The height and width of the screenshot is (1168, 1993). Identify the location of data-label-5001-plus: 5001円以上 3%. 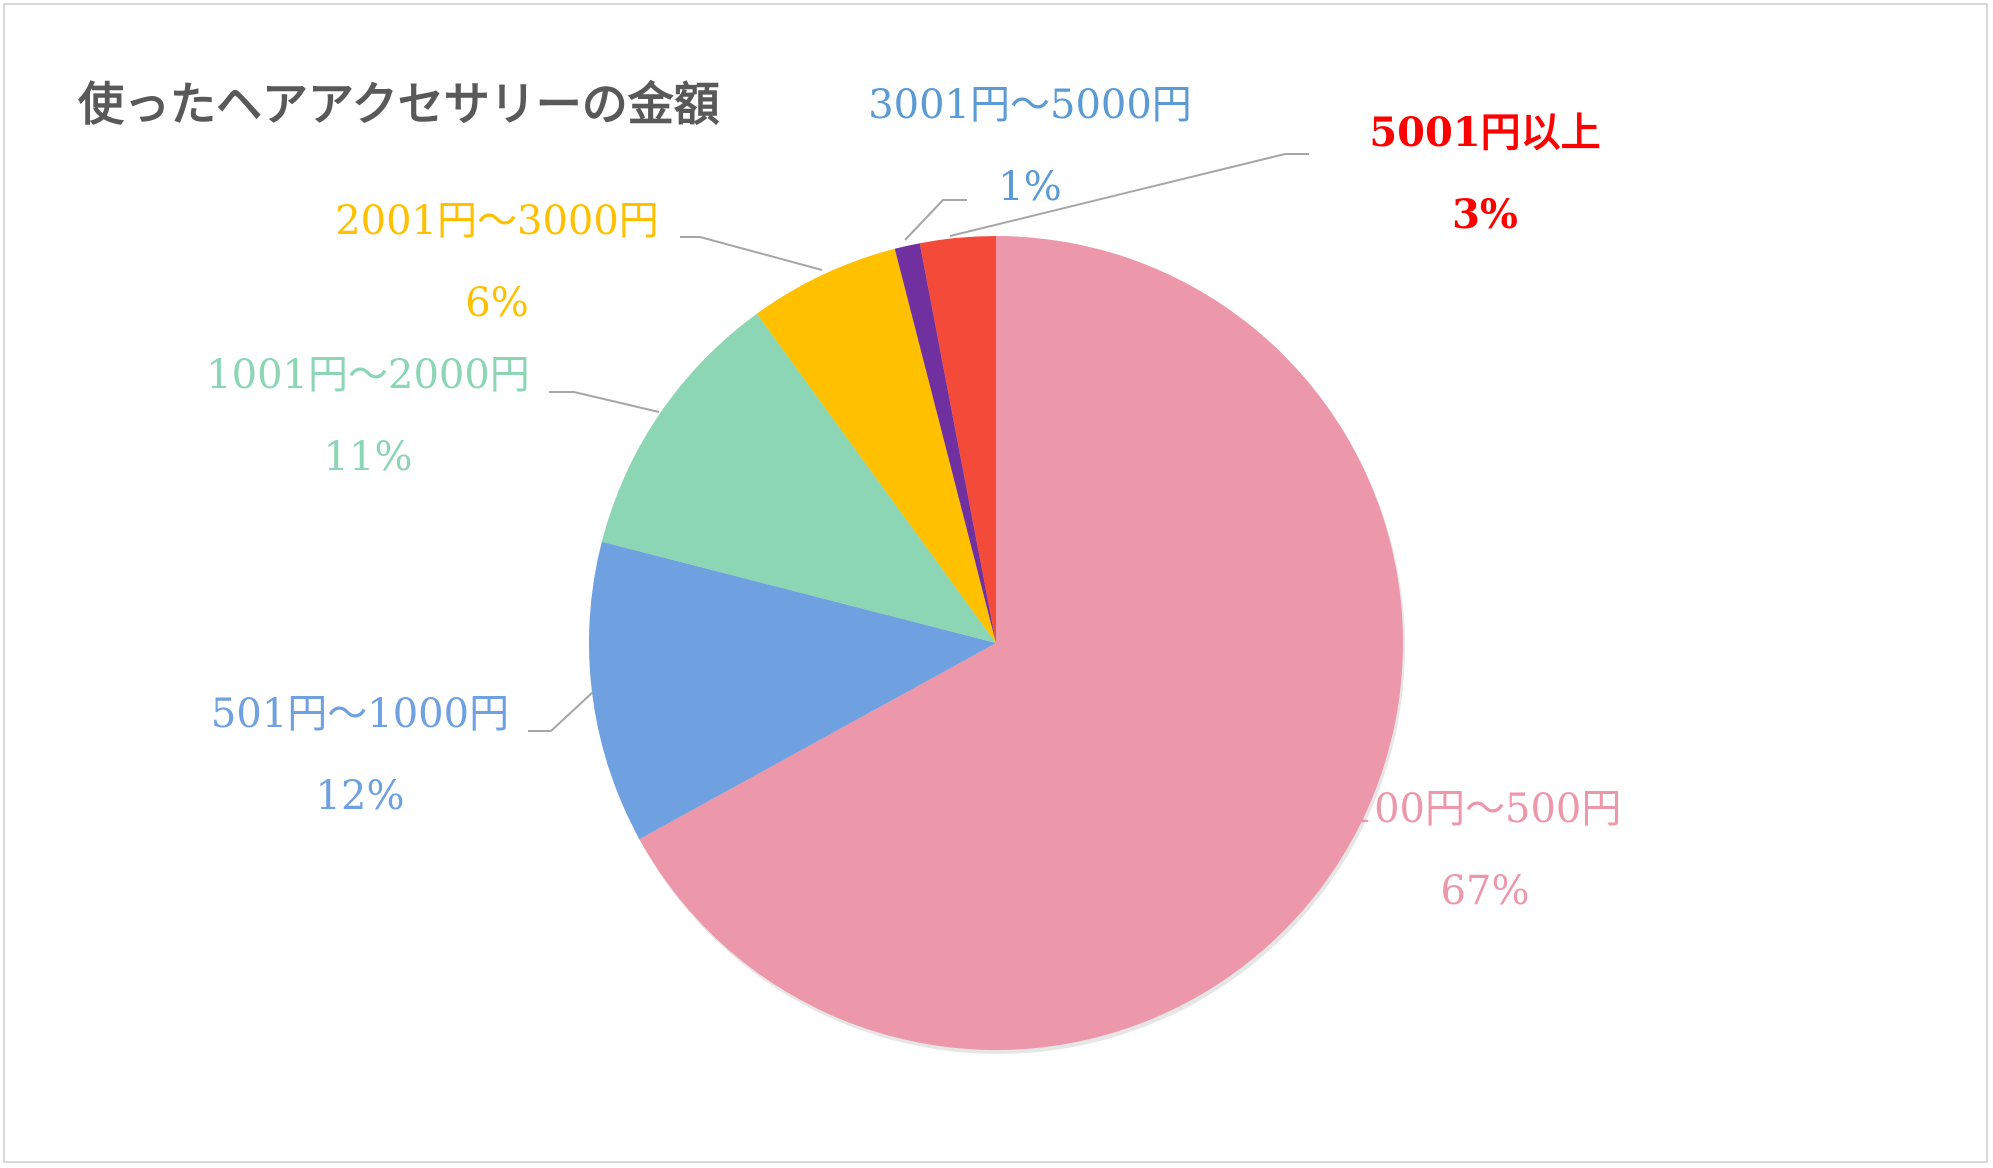
(1484, 174).